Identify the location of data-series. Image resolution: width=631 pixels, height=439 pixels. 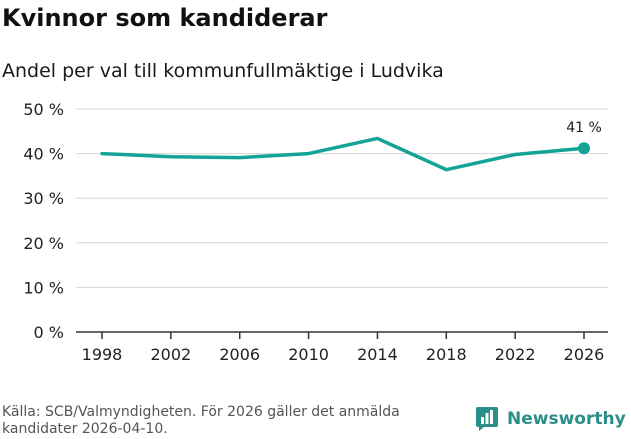
(345, 154).